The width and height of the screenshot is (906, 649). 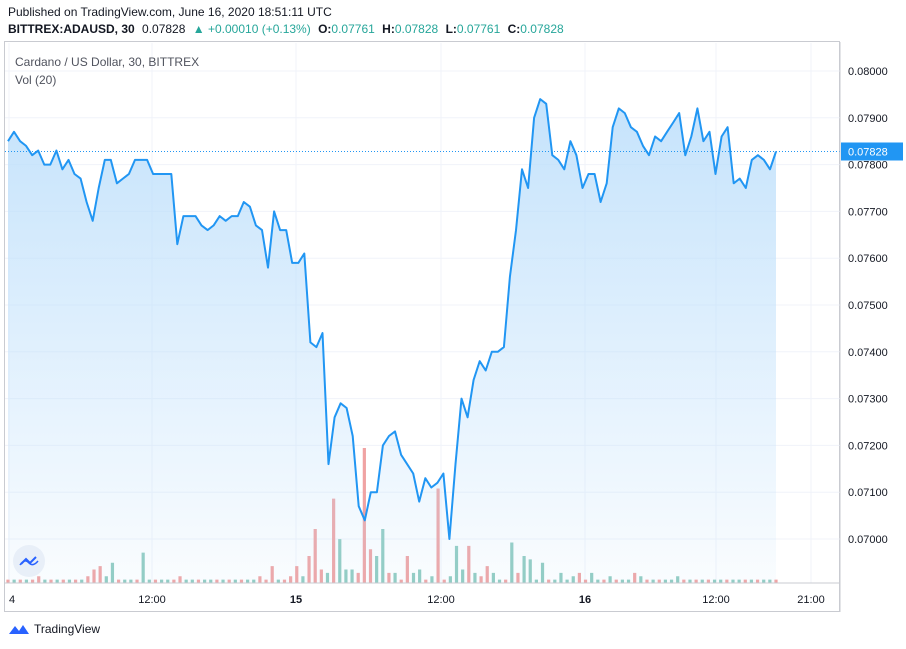 I want to click on change-value: ▲ +0.00010 (+0.13%), so click(x=251, y=29).